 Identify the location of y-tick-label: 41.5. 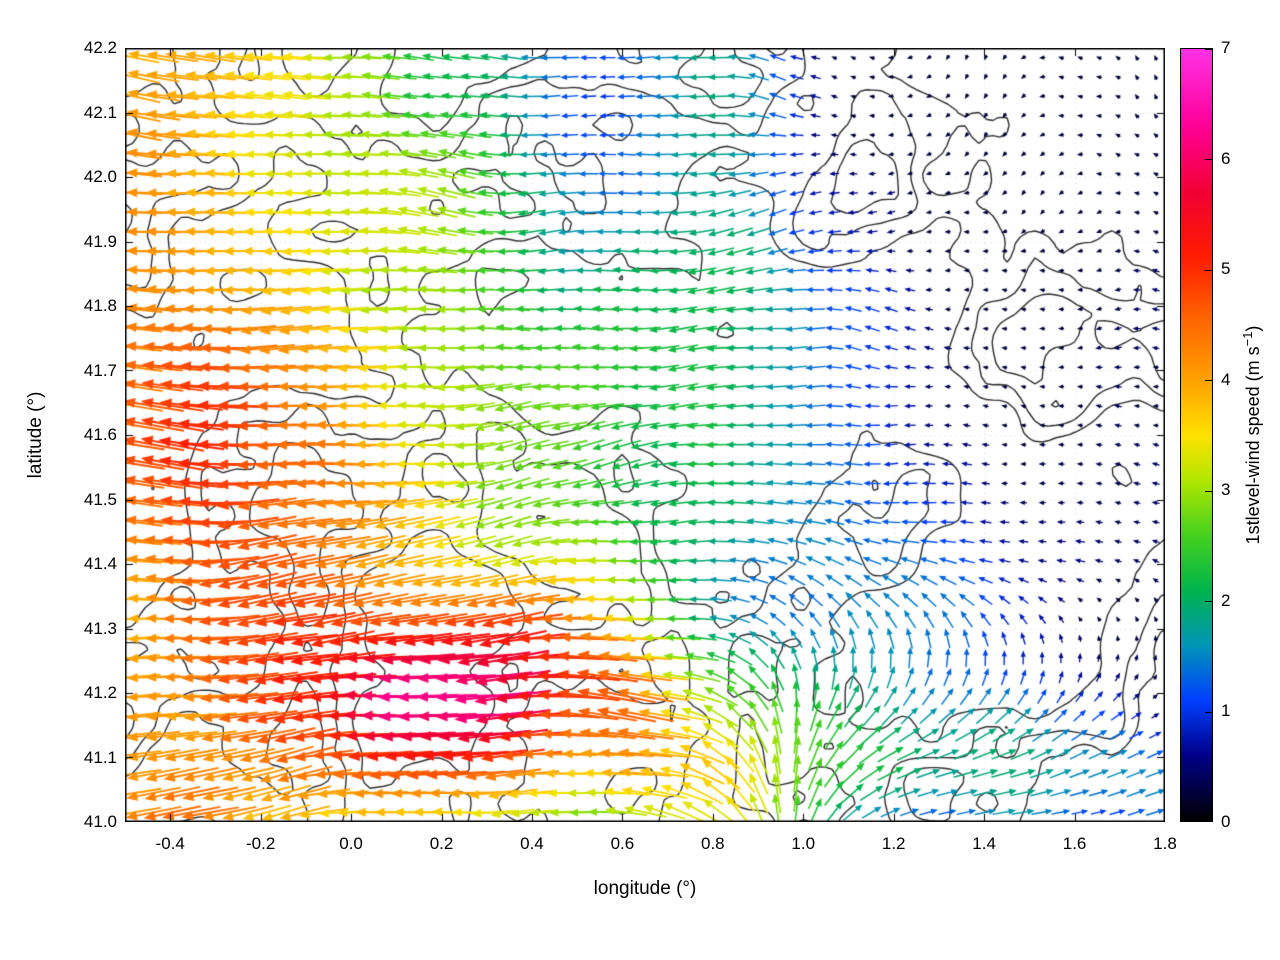
(100, 499).